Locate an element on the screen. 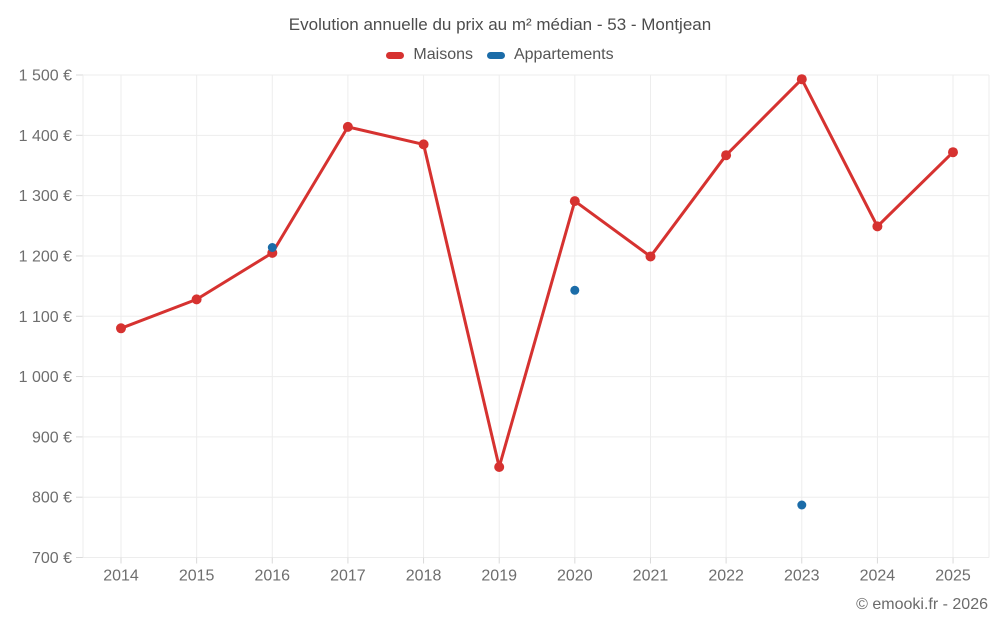  y-tick-label: 1 500 € is located at coordinates (45, 76).